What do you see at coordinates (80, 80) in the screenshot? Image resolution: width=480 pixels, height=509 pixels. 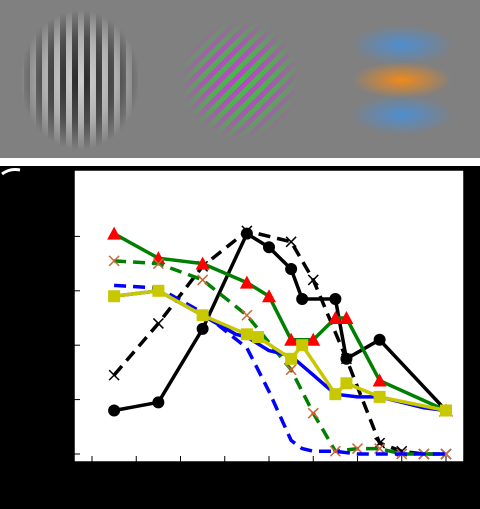 I see `vertical-grating-stimulus` at bounding box center [80, 80].